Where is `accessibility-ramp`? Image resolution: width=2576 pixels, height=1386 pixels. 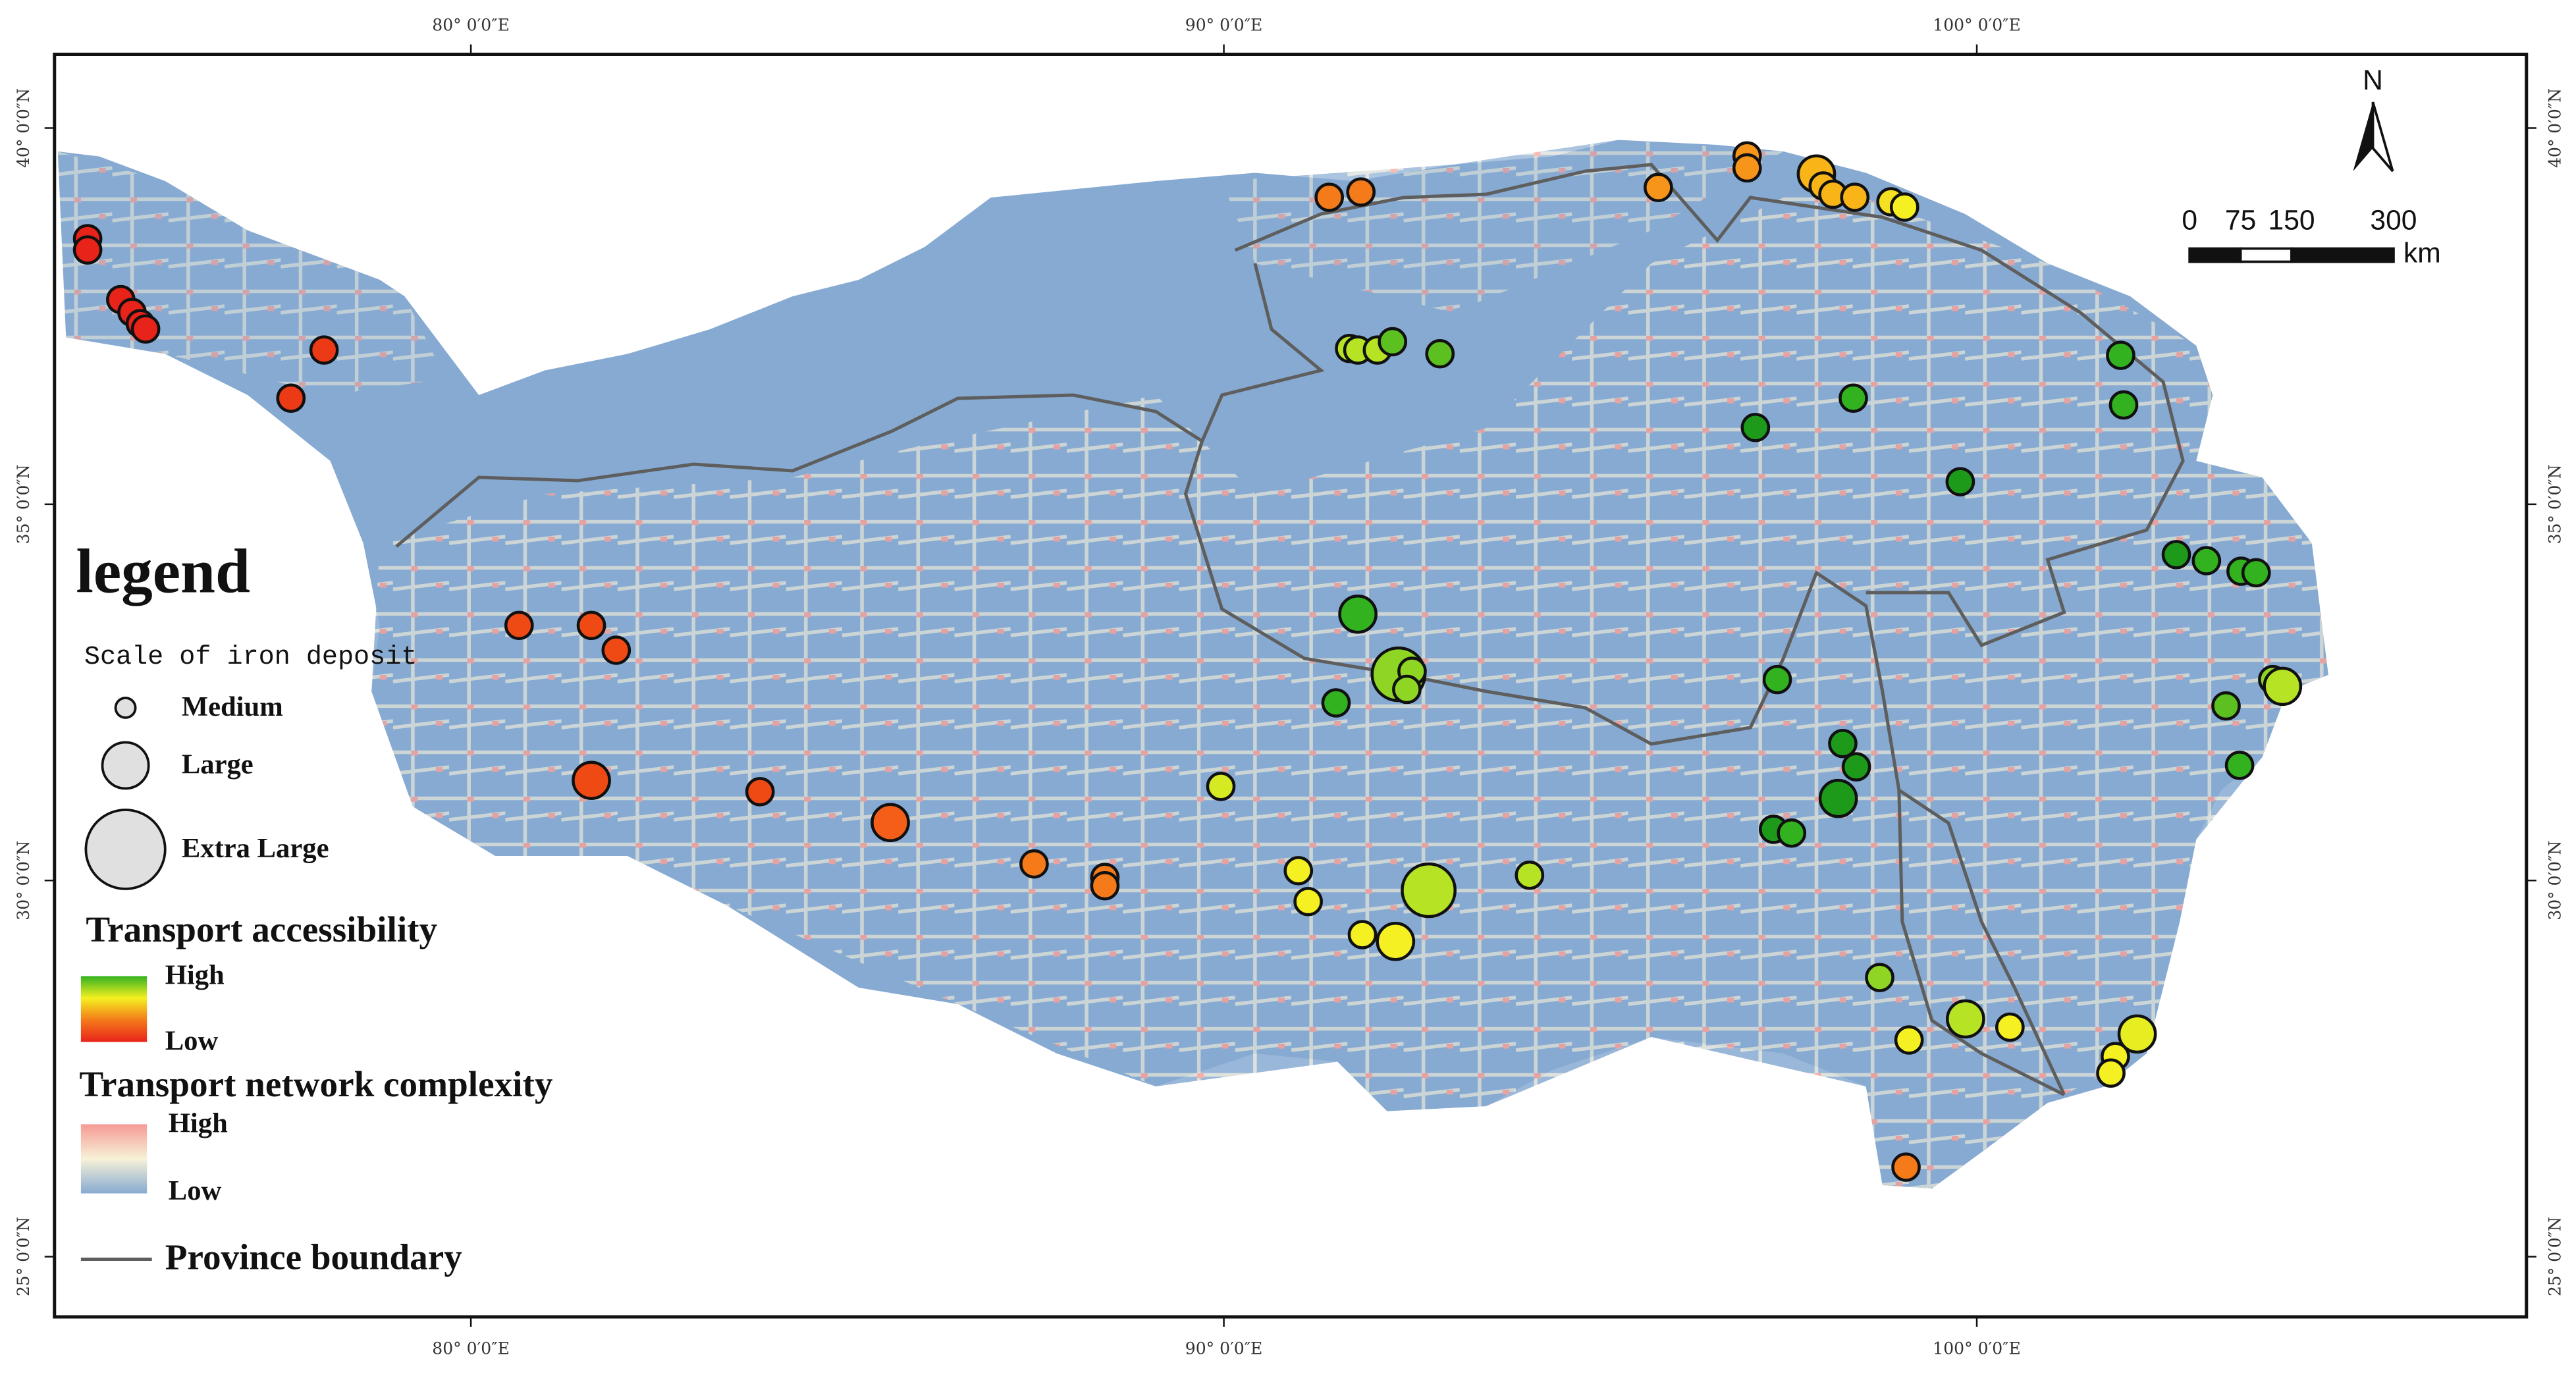
accessibility-ramp is located at coordinates (114, 1009).